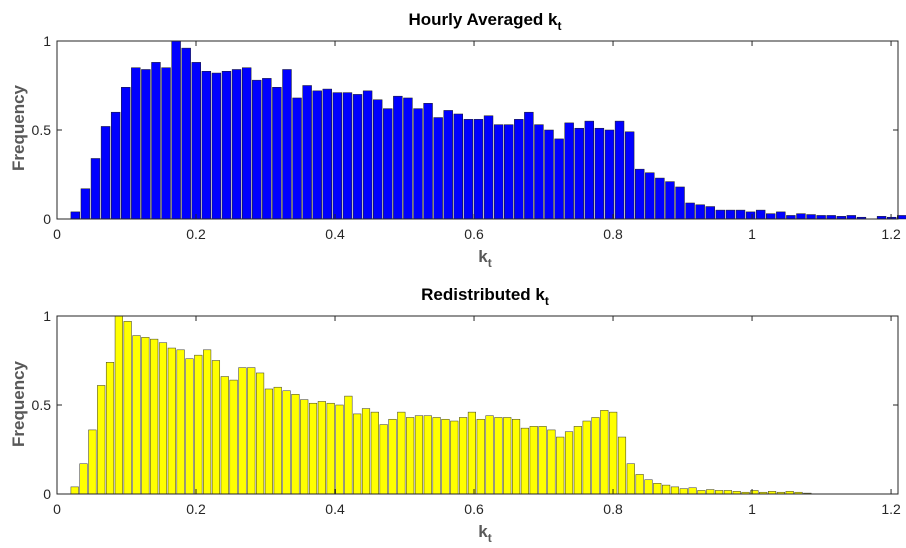  I want to click on x-tick-label: 0, so click(57, 509).